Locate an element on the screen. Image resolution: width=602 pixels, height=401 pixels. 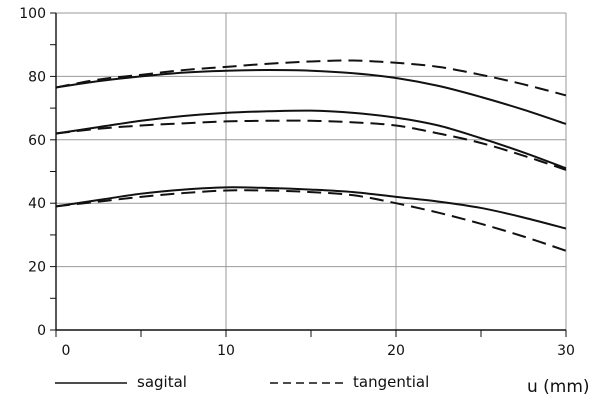
x-tick-label-10: 10 is located at coordinates (226, 351).